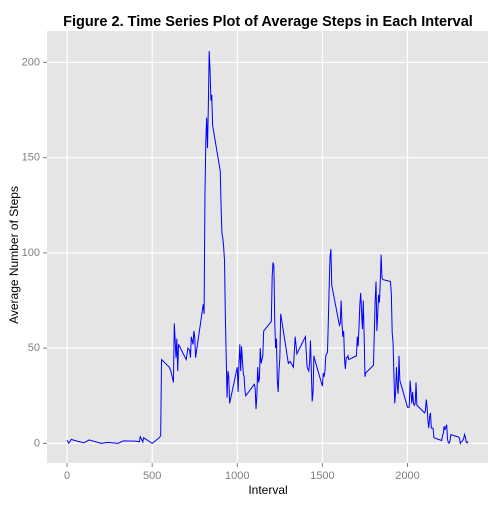 The height and width of the screenshot is (509, 504). I want to click on y-tick-label: 0, so click(37, 443).